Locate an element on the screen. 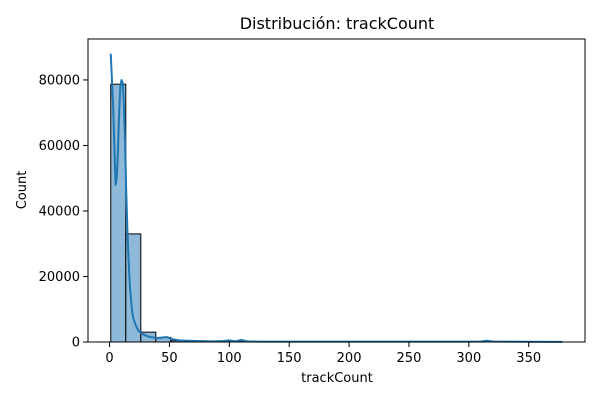 This screenshot has width=600, height=404. chart-title: Distribución: trackCount is located at coordinates (337, 23).